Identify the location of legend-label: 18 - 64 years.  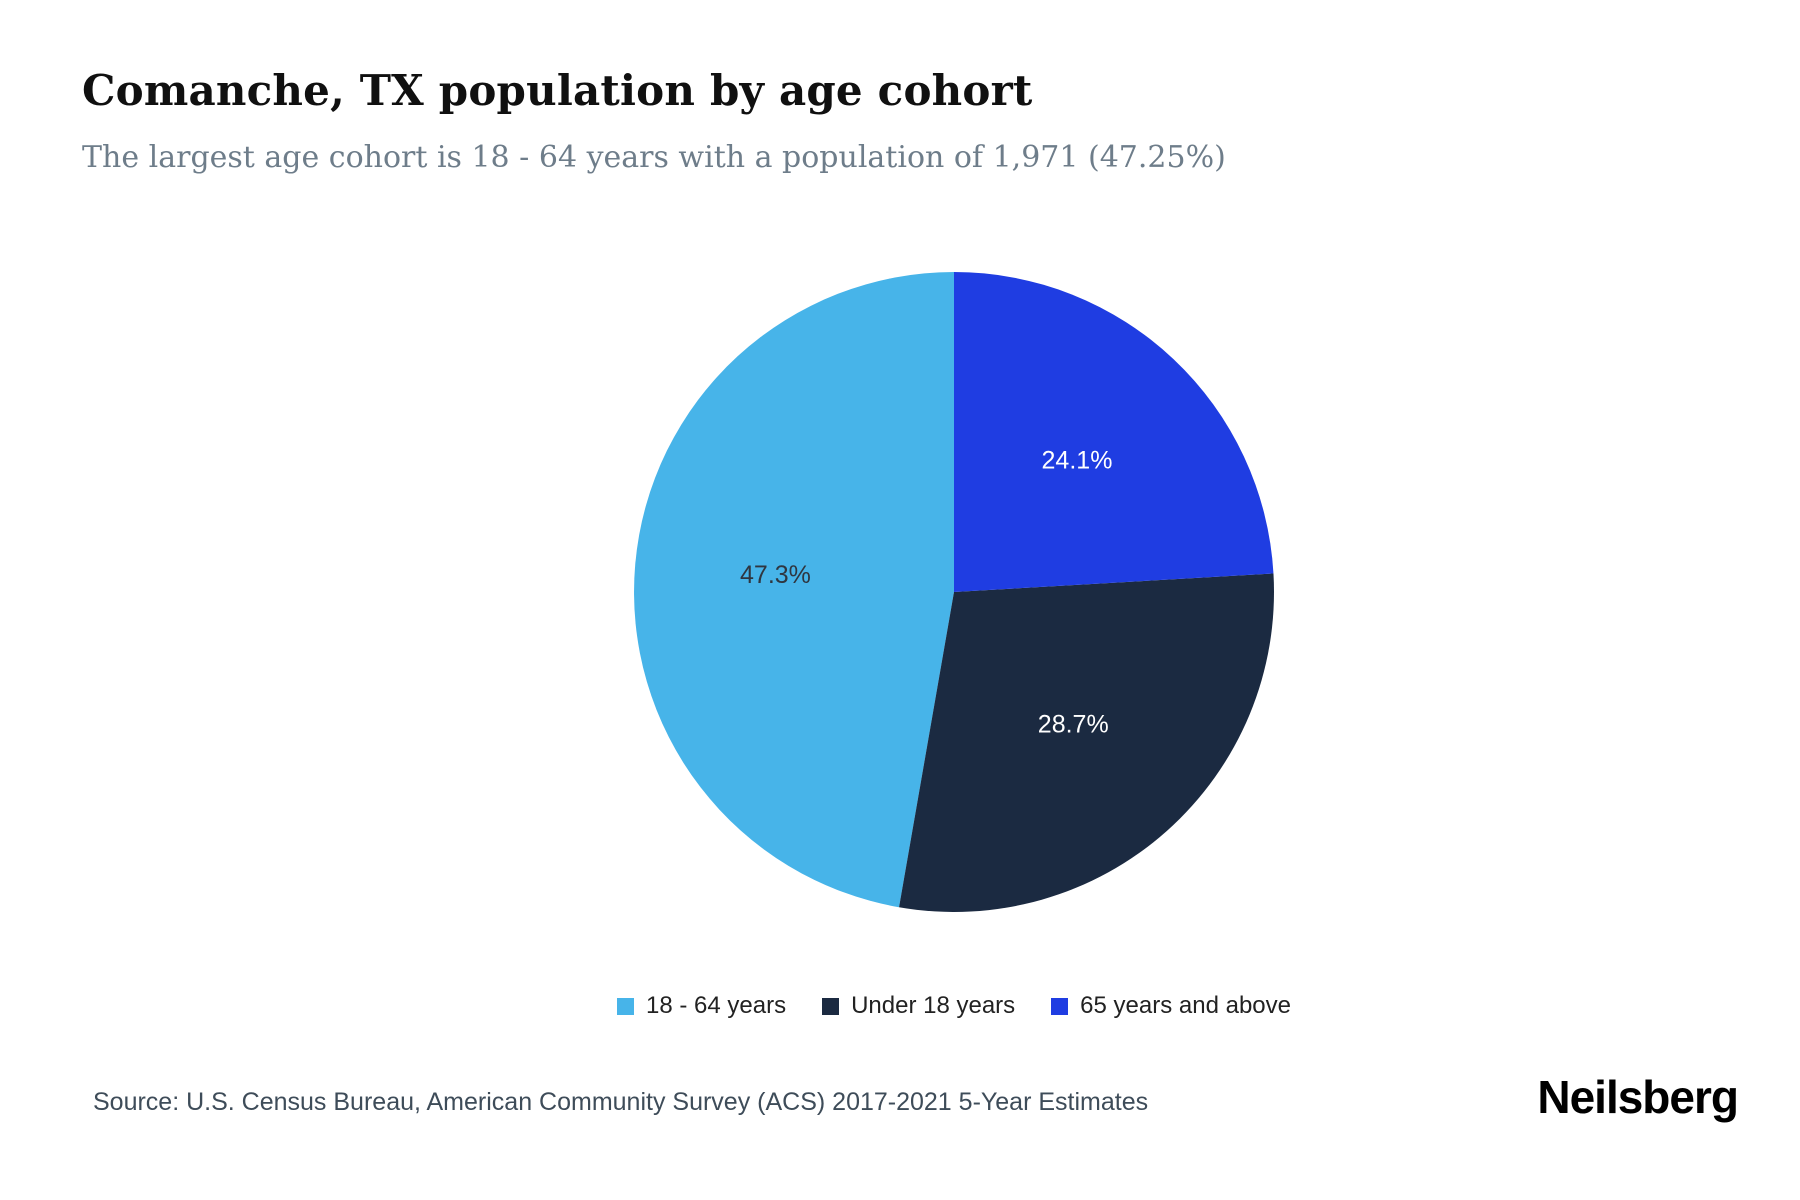
(716, 1005).